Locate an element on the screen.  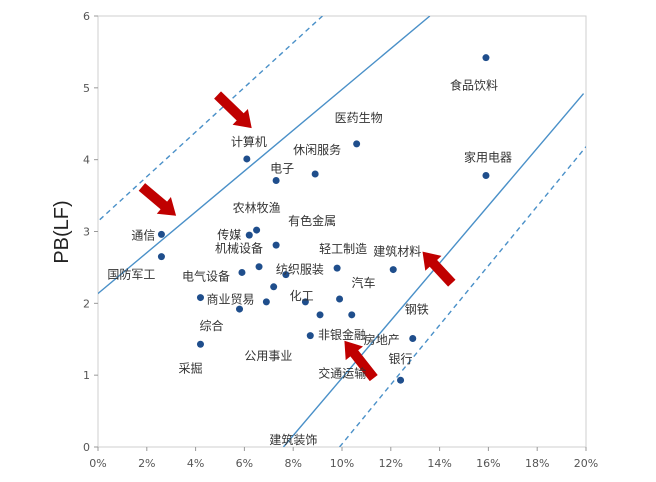
y-tick-label: 6 is located at coordinates (86, 16).